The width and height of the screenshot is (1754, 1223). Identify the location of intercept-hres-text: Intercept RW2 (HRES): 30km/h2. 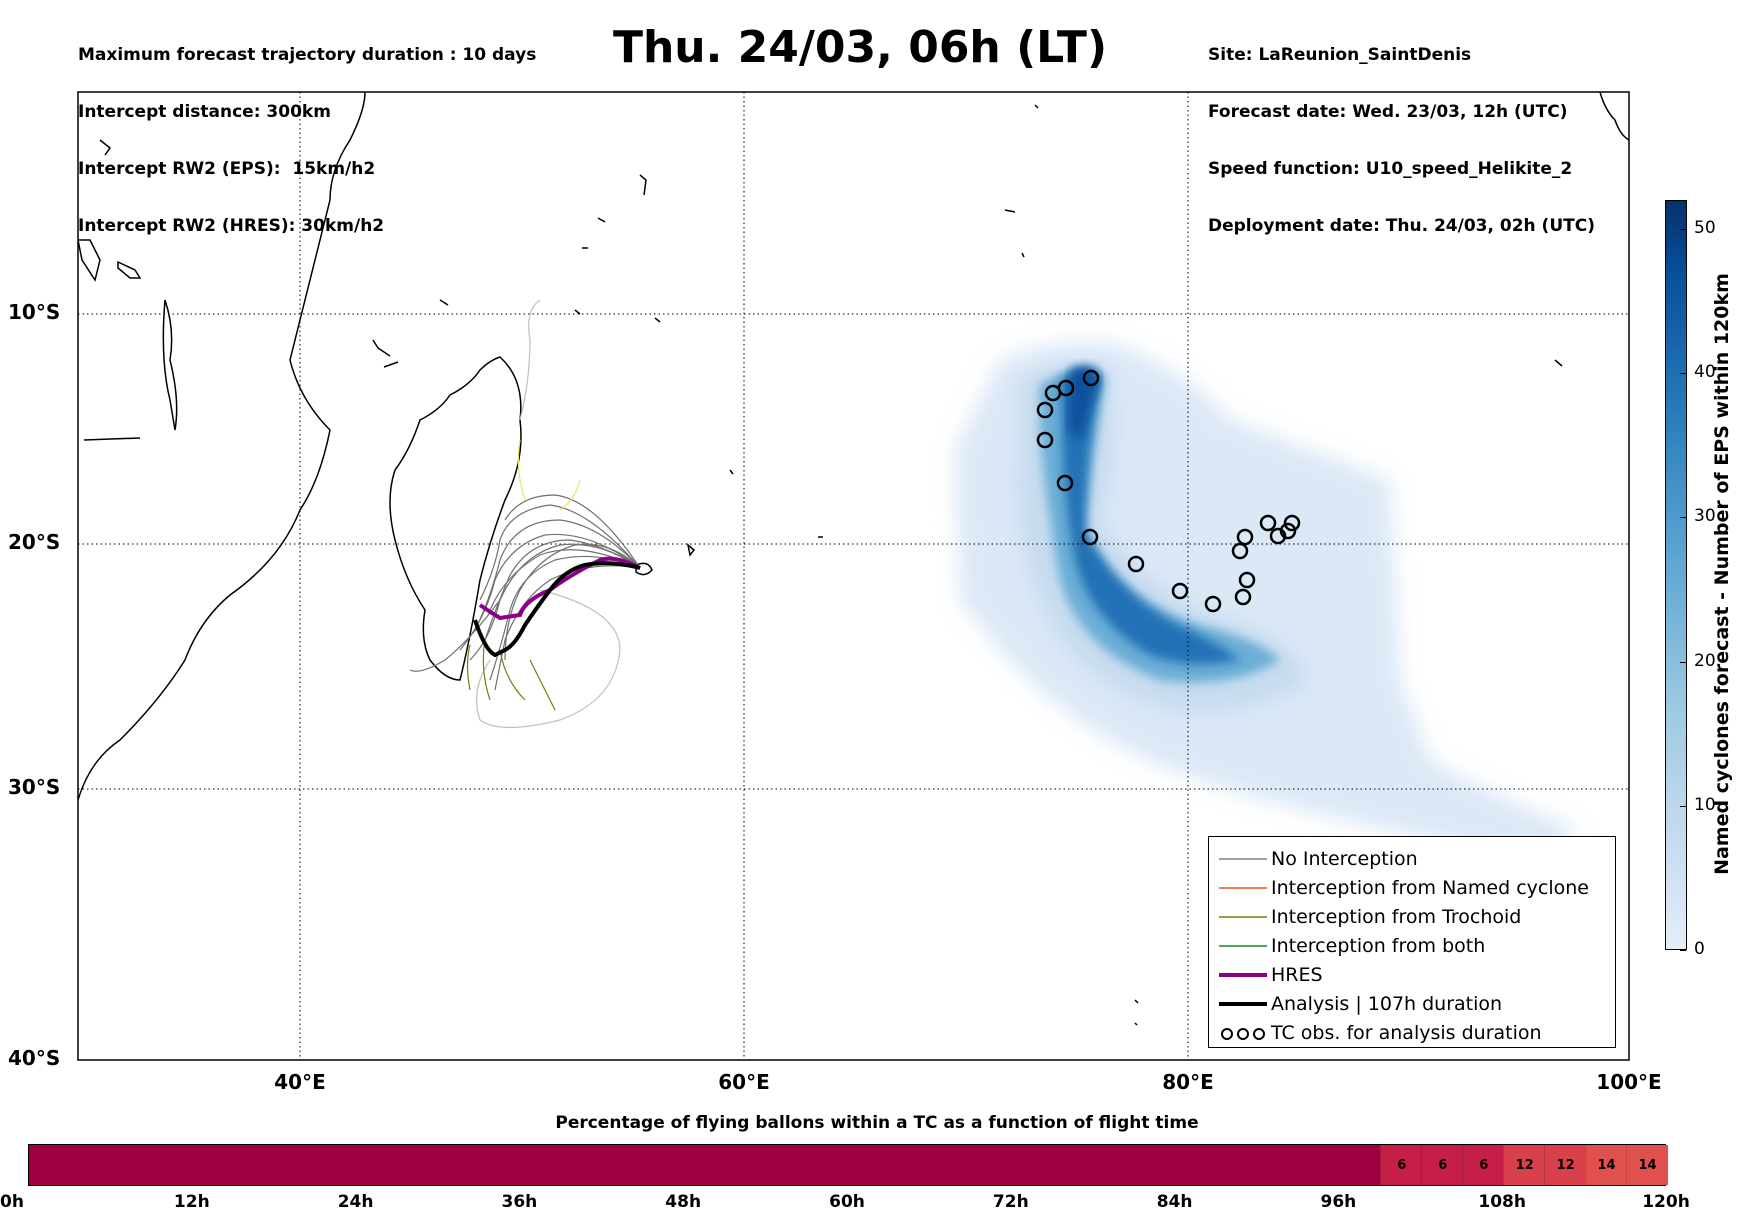
(231, 226).